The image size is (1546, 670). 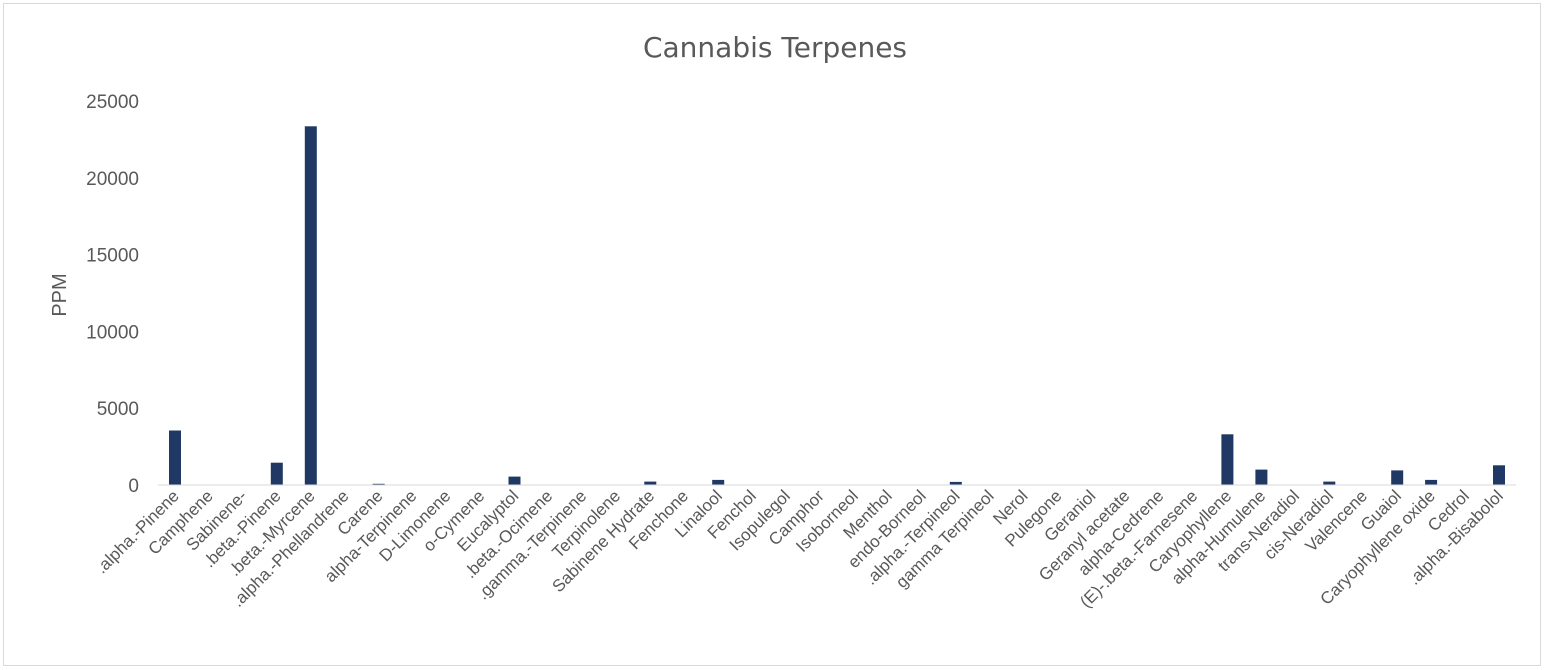 What do you see at coordinates (112, 102) in the screenshot?
I see `y-tick-label: 25000` at bounding box center [112, 102].